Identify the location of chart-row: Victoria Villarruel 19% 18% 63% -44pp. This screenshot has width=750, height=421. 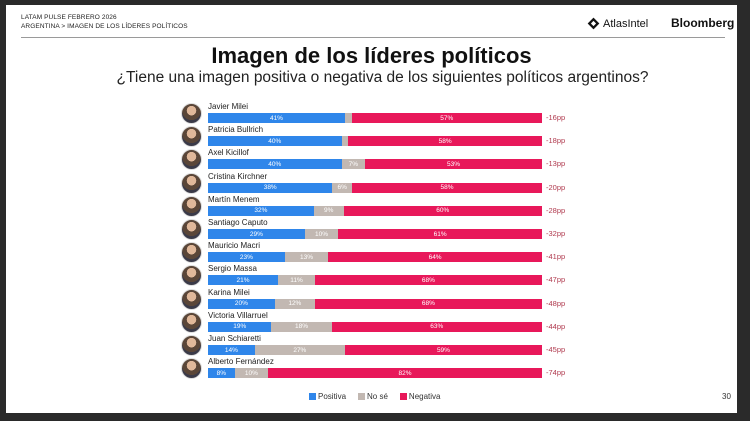
(371, 322).